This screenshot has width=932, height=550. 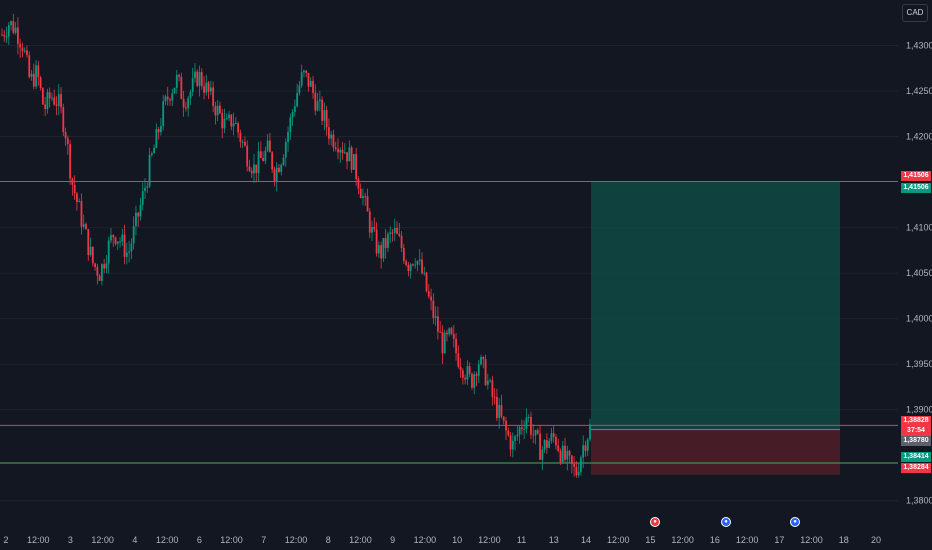 I want to click on time-tick-label: 3, so click(x=70, y=540).